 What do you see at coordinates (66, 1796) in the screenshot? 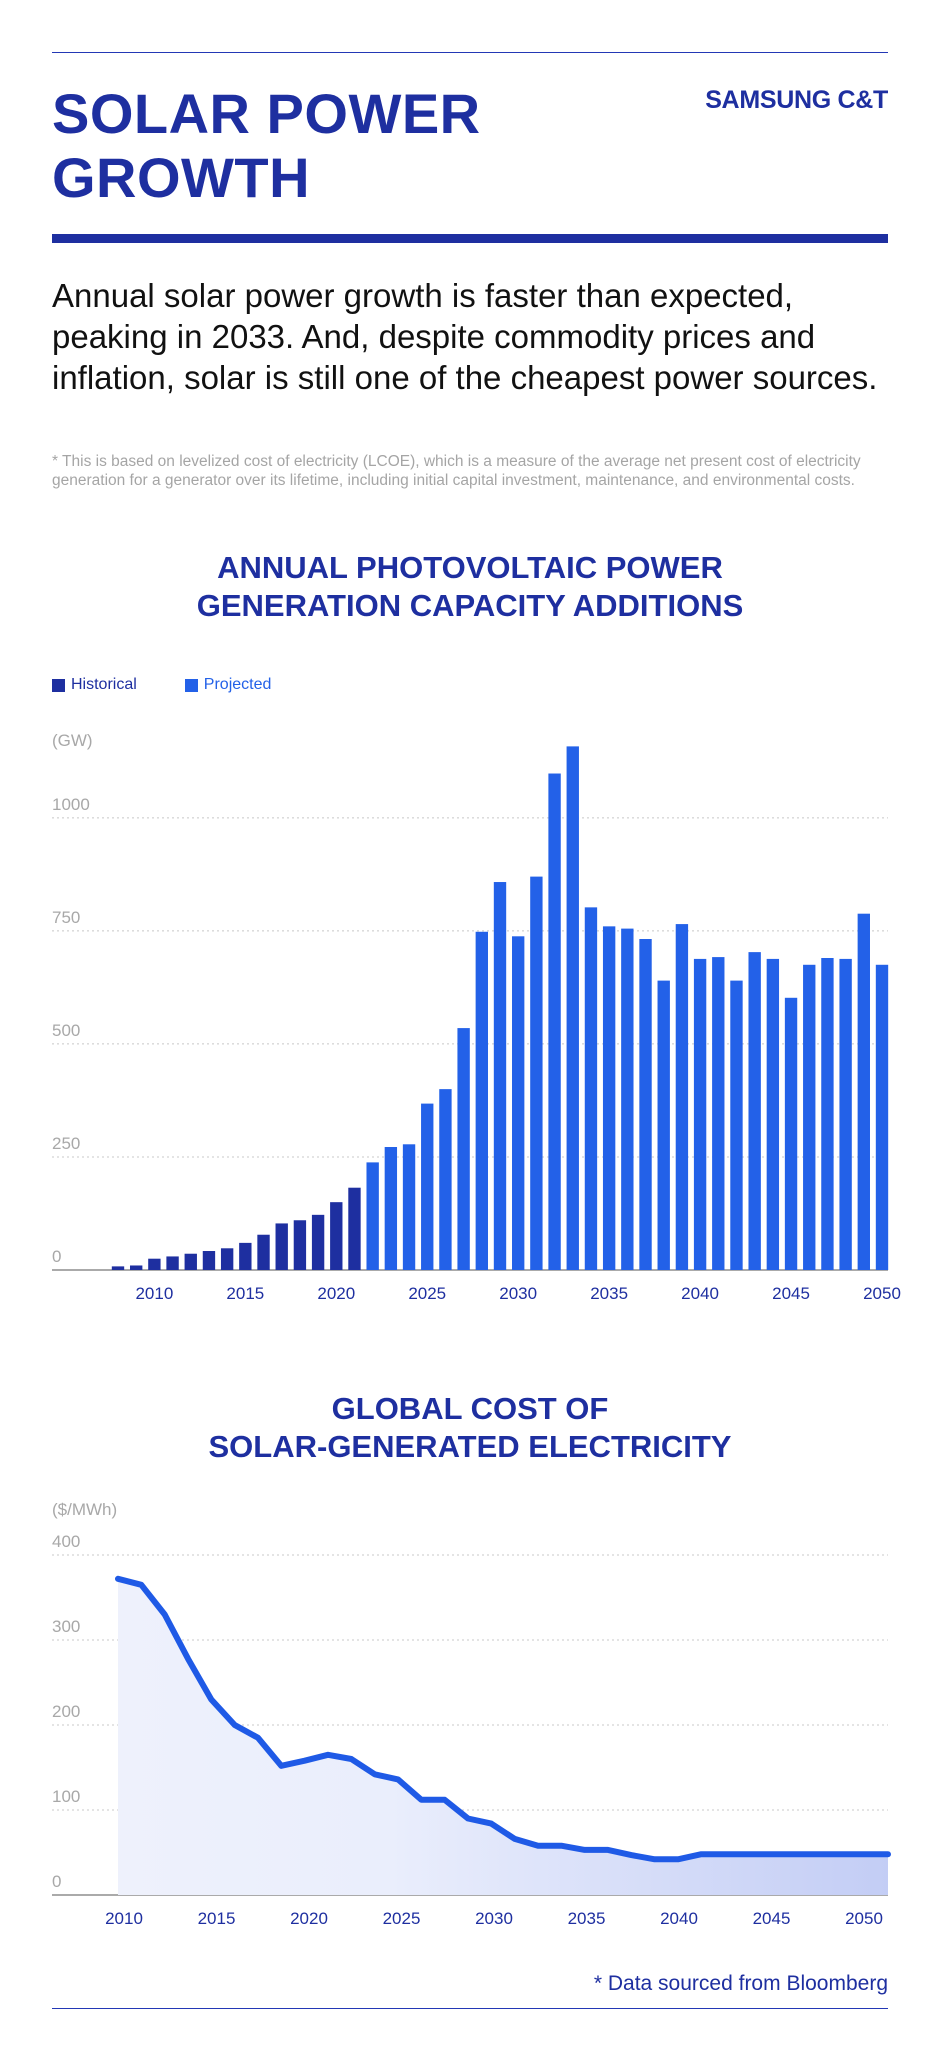
I see `line-chart-y-tick: 100` at bounding box center [66, 1796].